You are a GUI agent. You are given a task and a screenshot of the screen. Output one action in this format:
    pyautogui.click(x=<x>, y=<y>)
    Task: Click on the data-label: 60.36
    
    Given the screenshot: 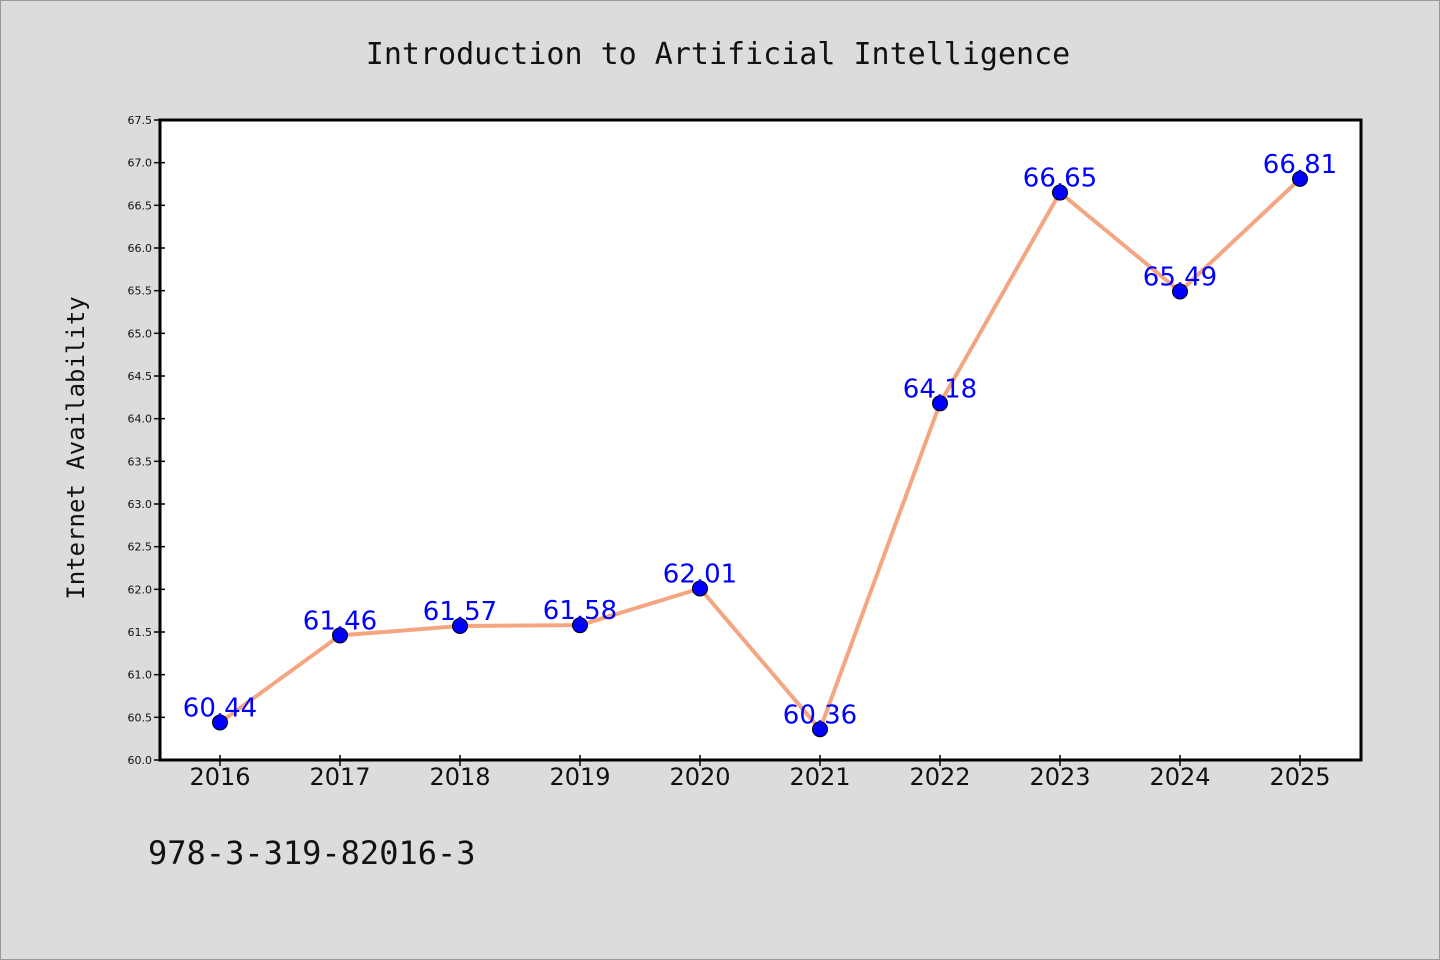 What is the action you would take?
    pyautogui.click(x=820, y=715)
    